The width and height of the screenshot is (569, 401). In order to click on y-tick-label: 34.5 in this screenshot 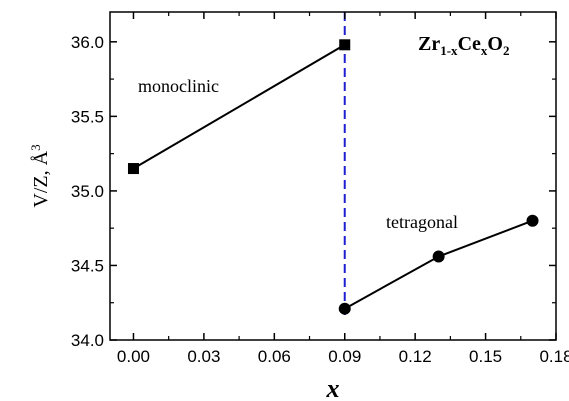, I will do `click(87, 265)`.